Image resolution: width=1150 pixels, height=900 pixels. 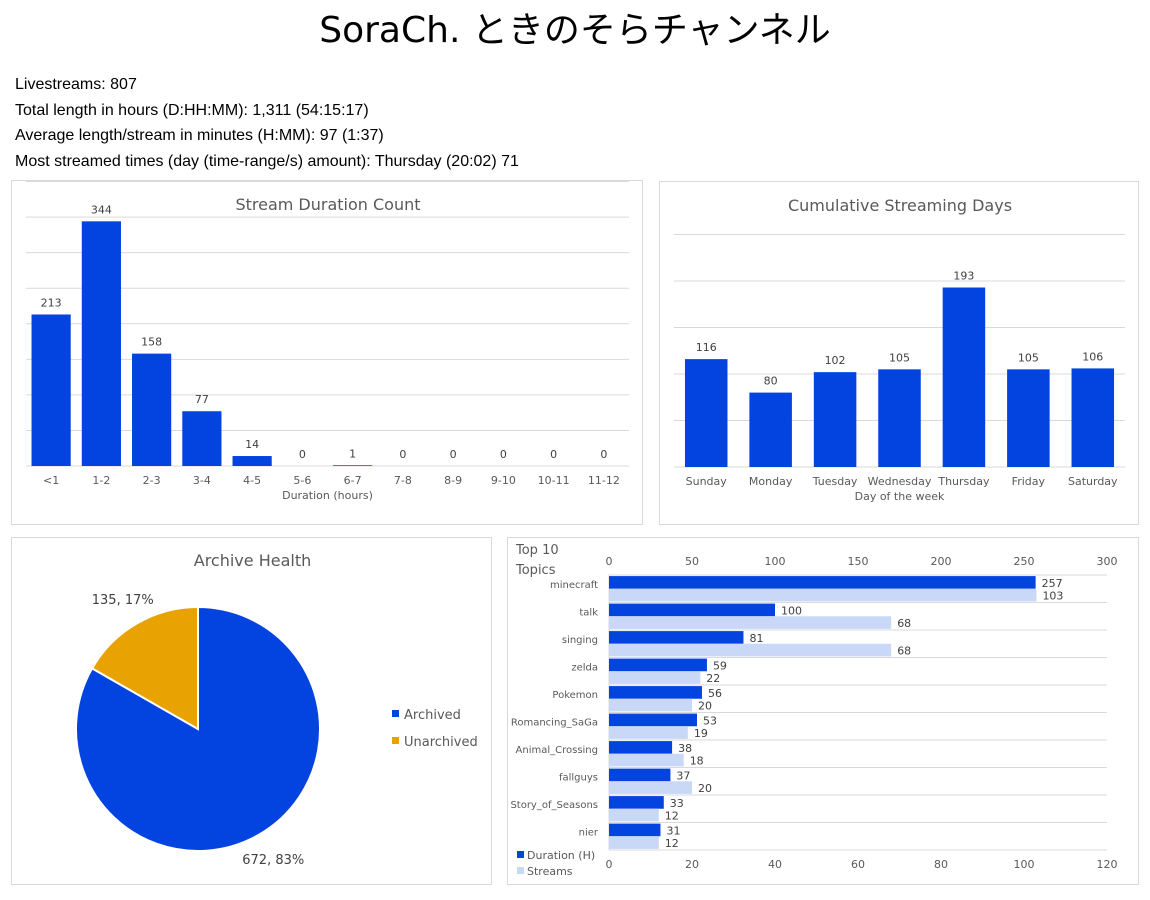 What do you see at coordinates (770, 429) in the screenshot?
I see `bar-monday` at bounding box center [770, 429].